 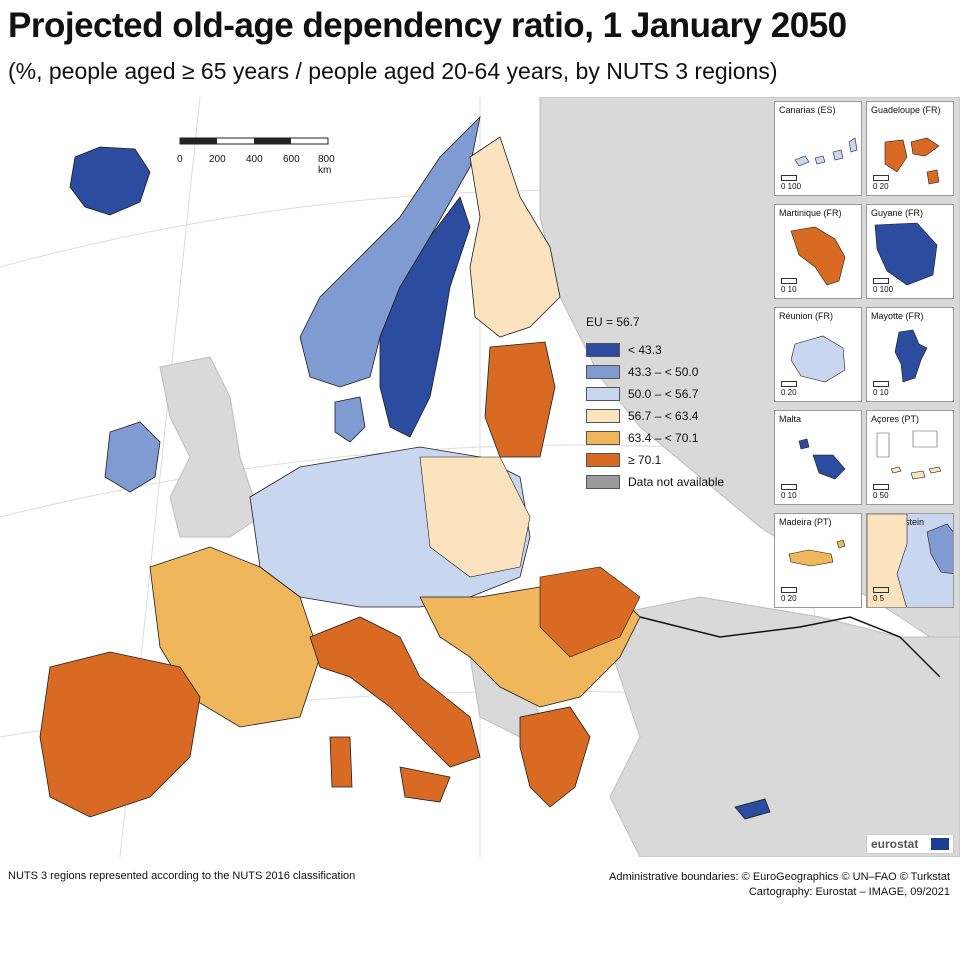 I want to click on inset-title: Mayotte (FR), so click(x=897, y=316).